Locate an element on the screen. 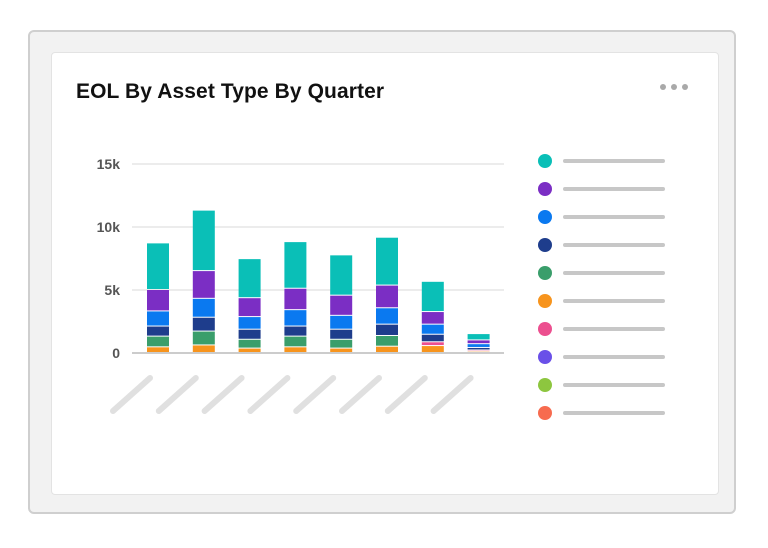  chart-title: EOL By Asset Type By Quarter is located at coordinates (230, 91).